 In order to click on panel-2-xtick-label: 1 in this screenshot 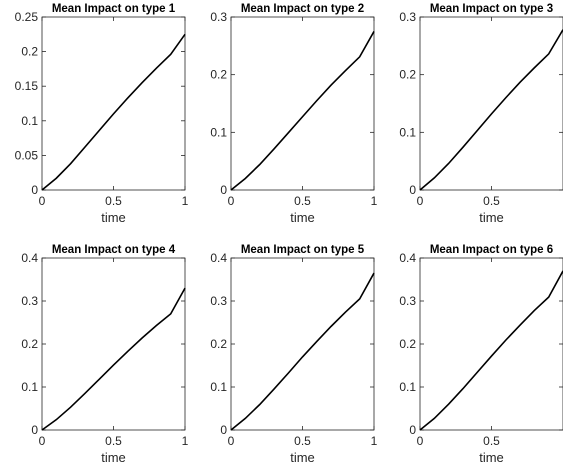, I will do `click(374, 201)`.